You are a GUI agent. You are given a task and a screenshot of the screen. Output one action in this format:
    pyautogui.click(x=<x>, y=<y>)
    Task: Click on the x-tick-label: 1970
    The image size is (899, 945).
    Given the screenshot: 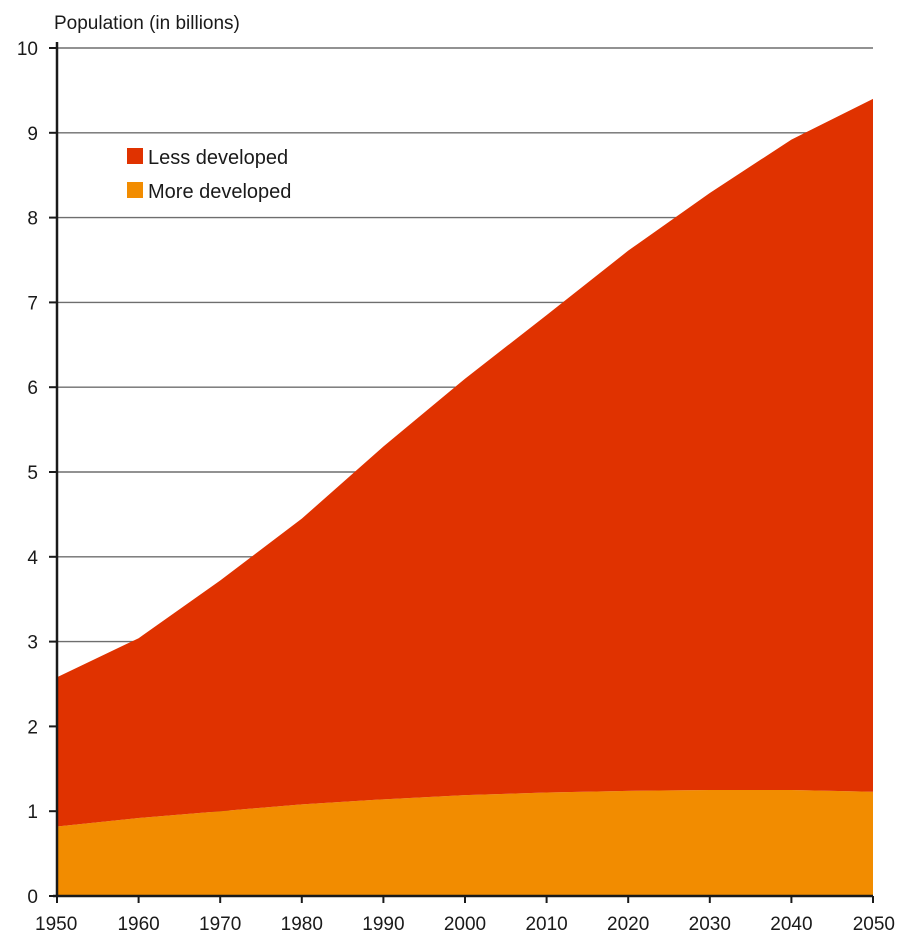 What is the action you would take?
    pyautogui.click(x=220, y=924)
    